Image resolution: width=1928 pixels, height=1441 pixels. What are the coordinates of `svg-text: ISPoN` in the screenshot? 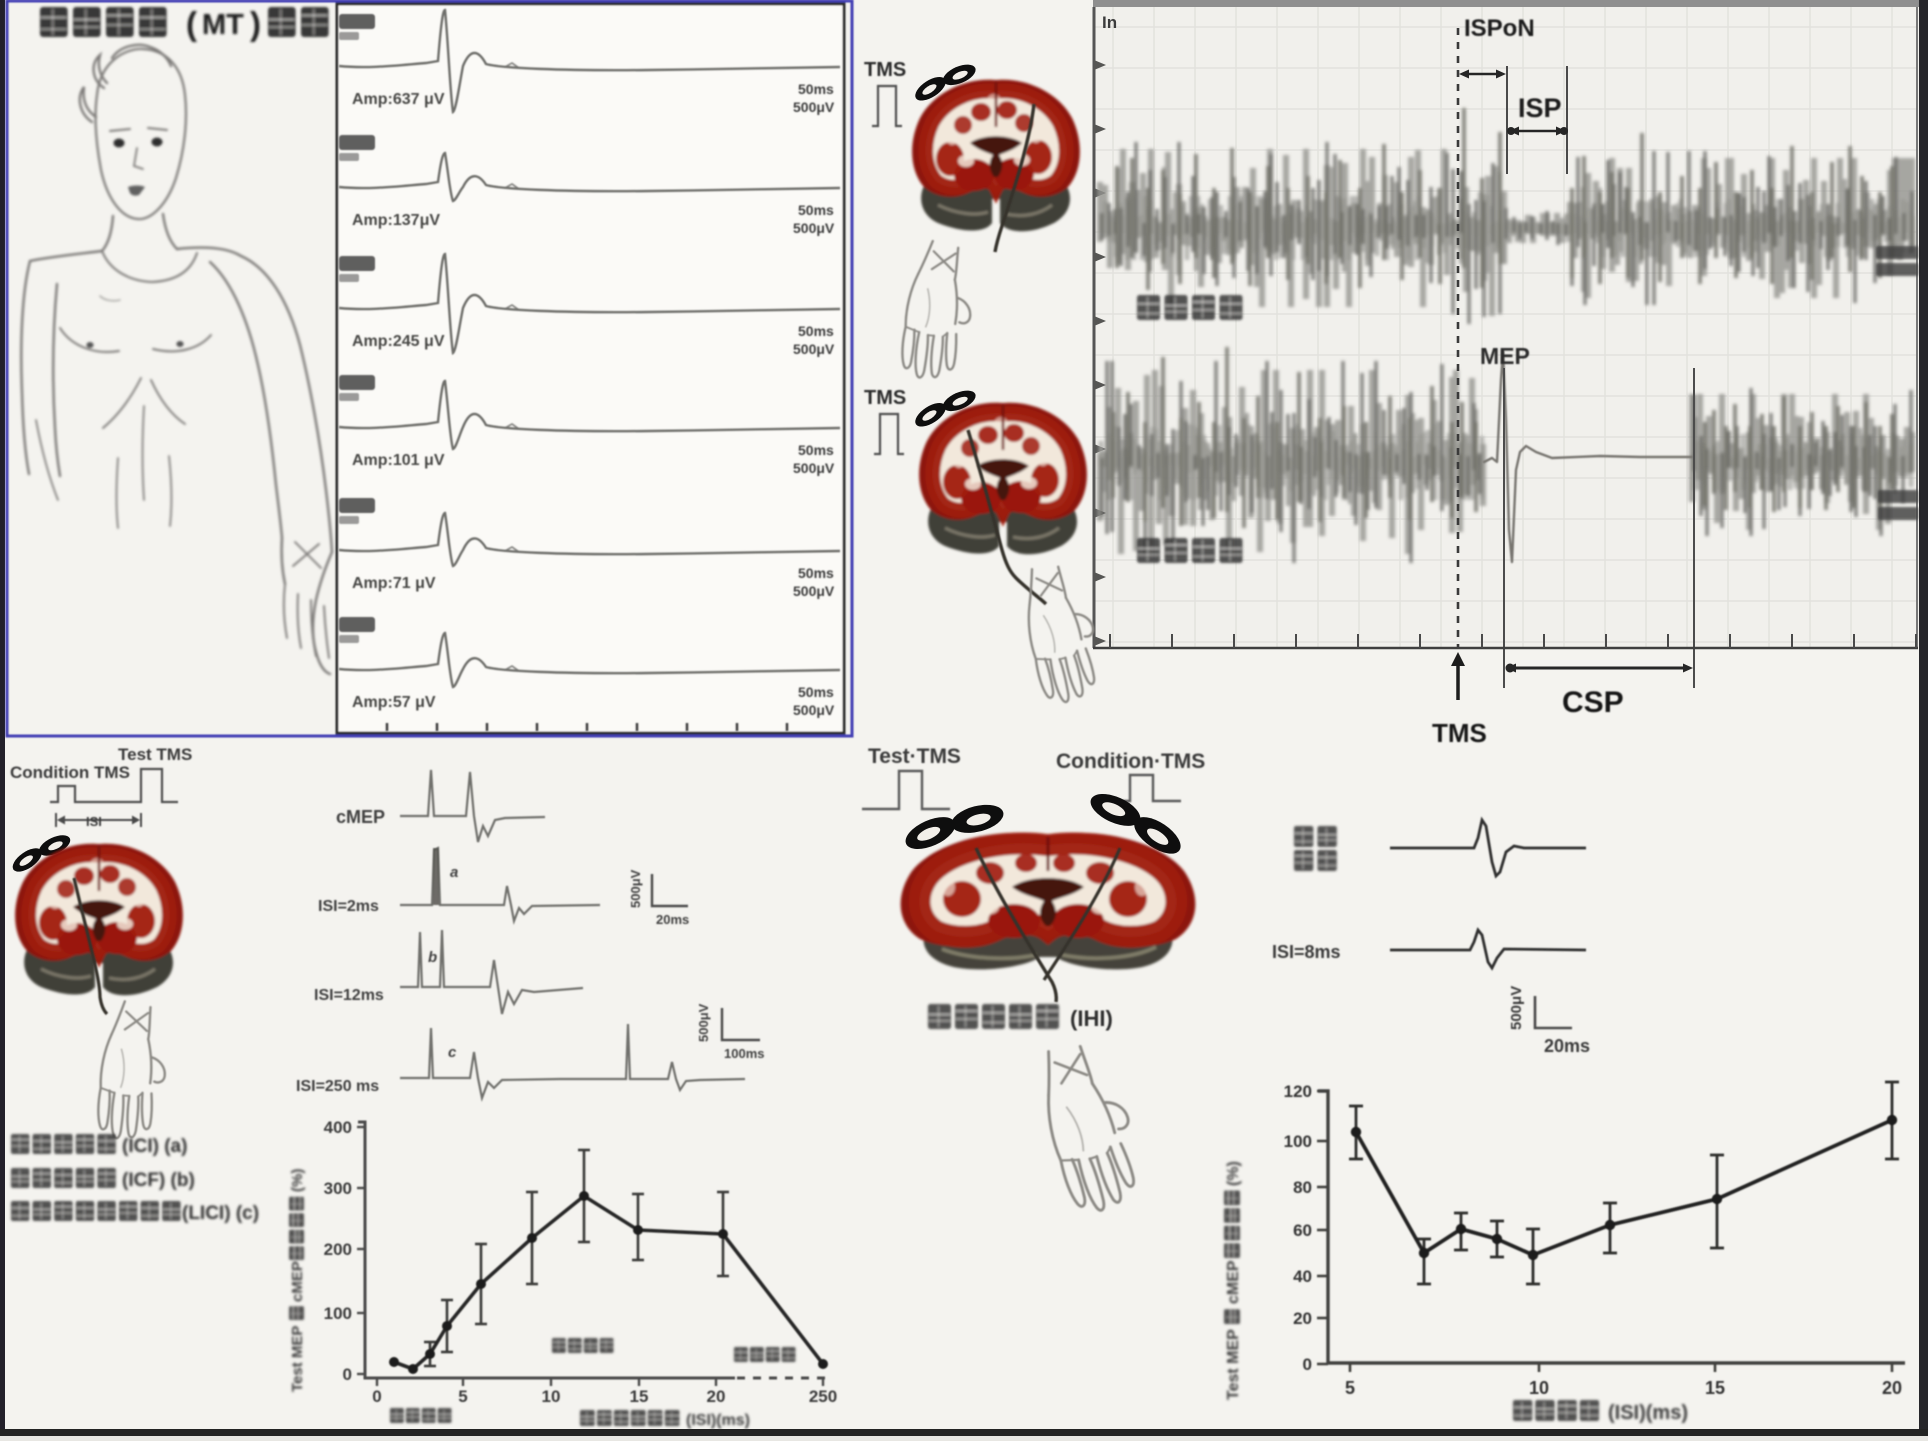 It's located at (1499, 28).